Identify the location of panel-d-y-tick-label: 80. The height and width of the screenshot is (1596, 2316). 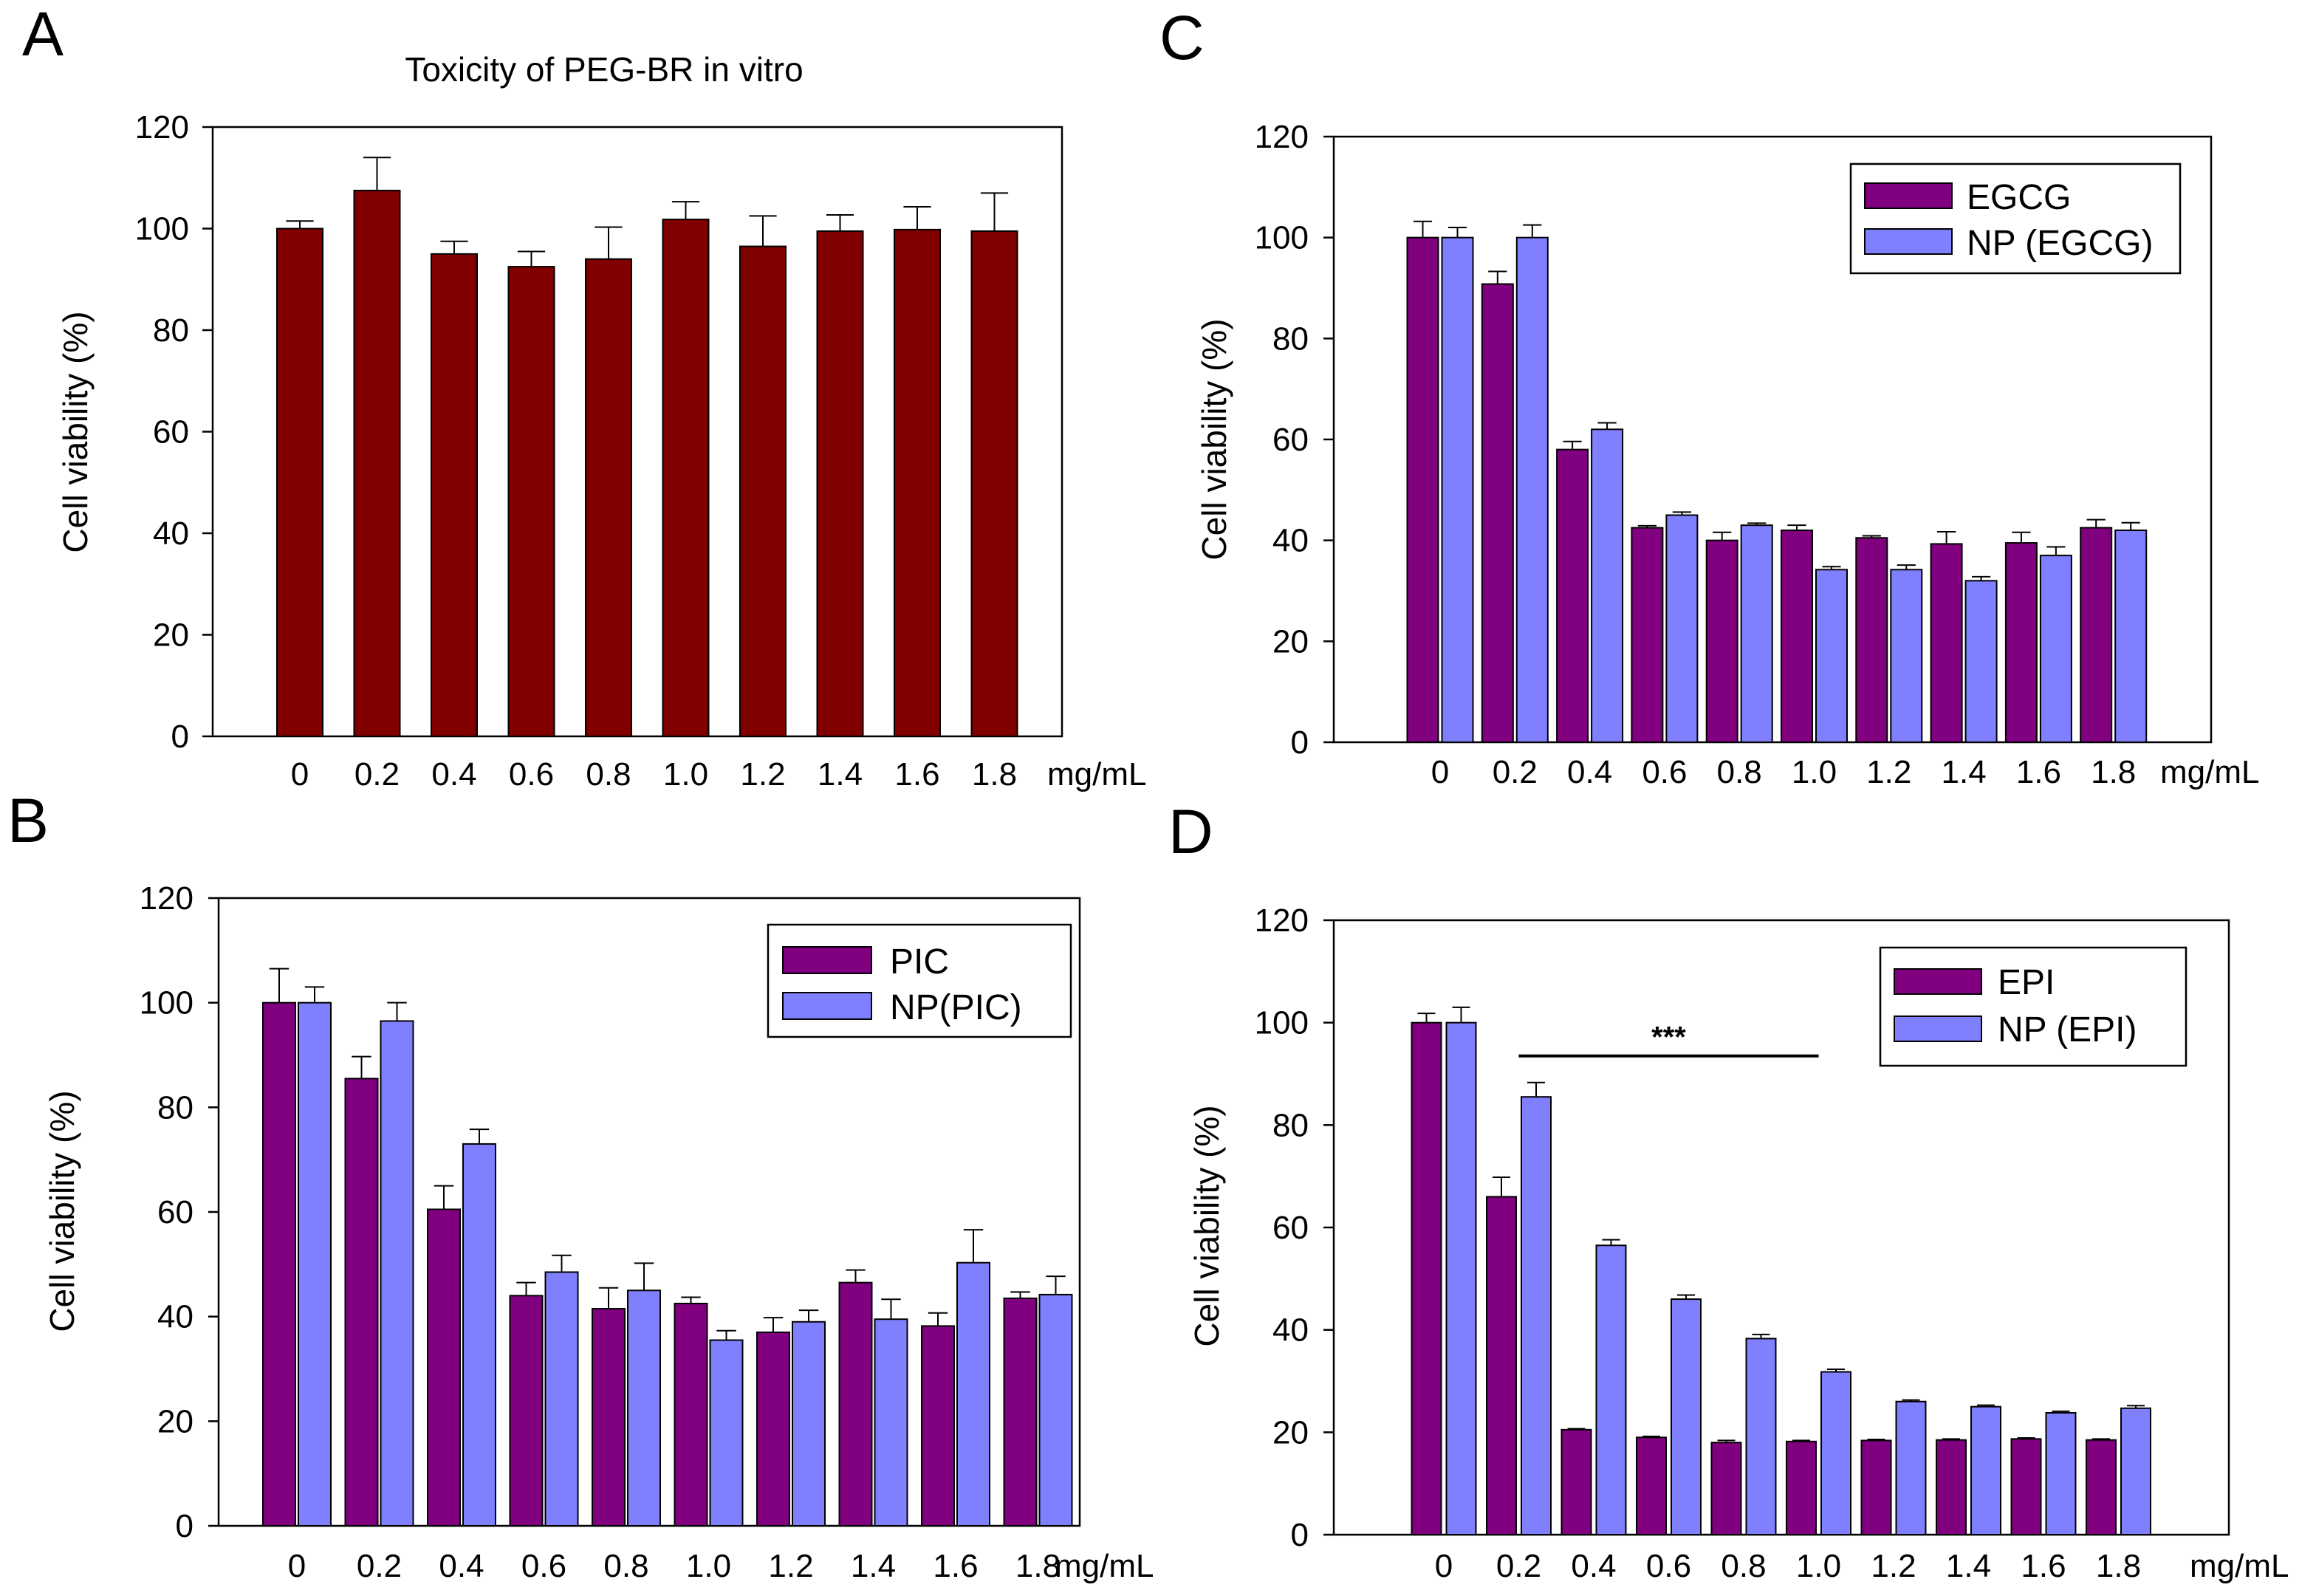
(1290, 1125).